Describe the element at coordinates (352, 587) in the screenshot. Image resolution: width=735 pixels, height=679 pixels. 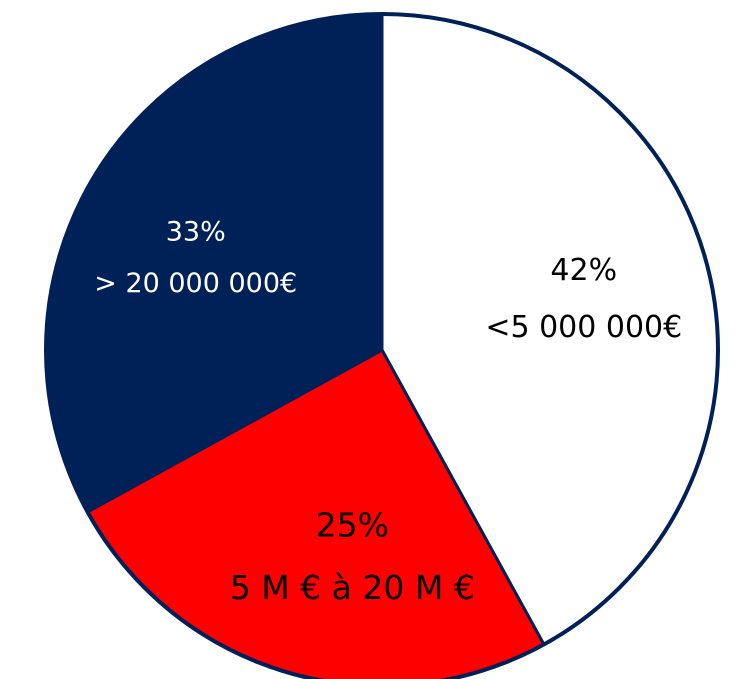
I see `slice-category-label-2: 5 M € à 20 M €` at that location.